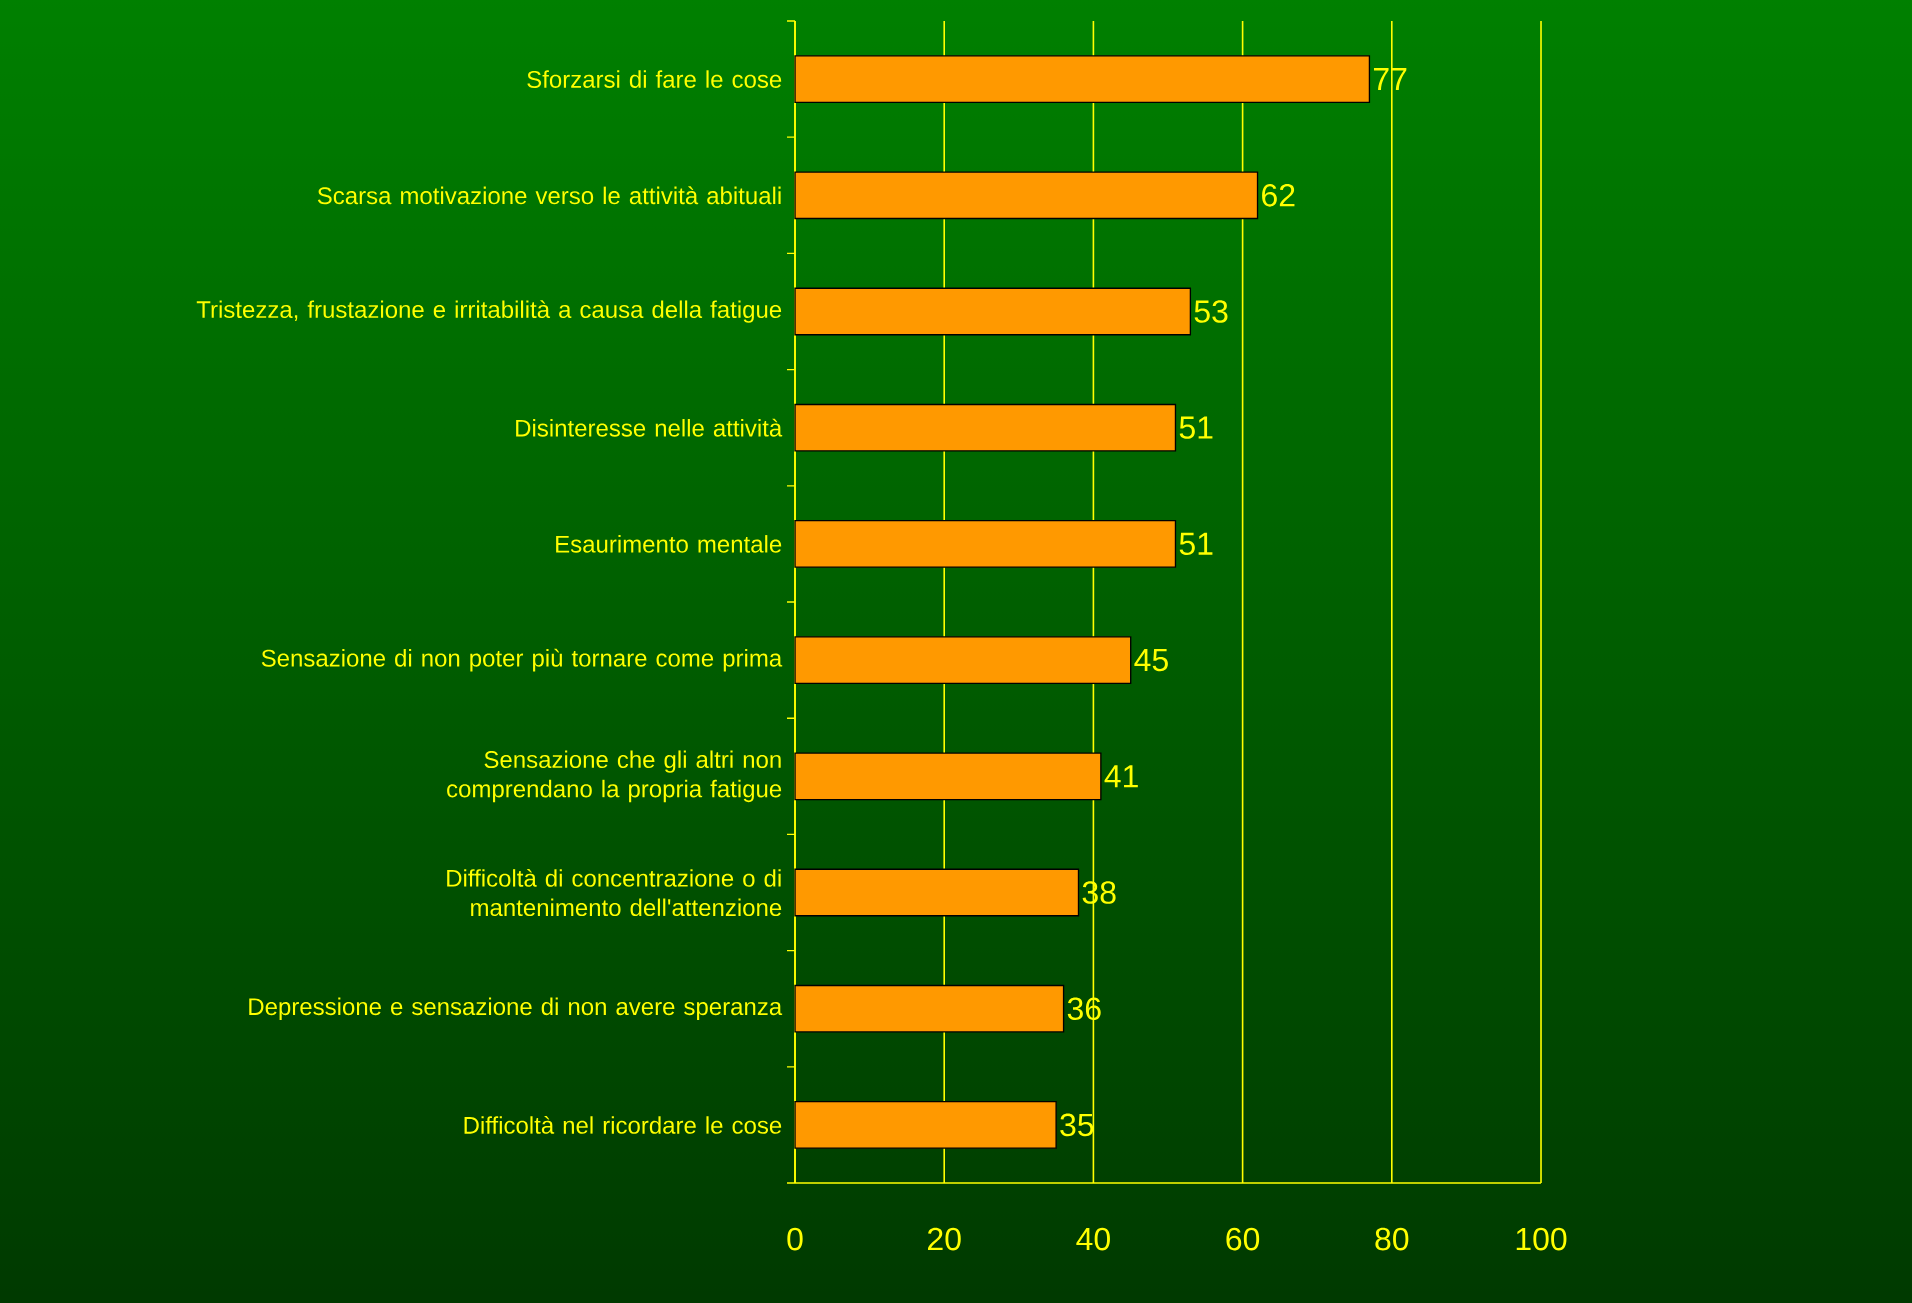  What do you see at coordinates (1211, 311) in the screenshot?
I see `data-label: 53` at bounding box center [1211, 311].